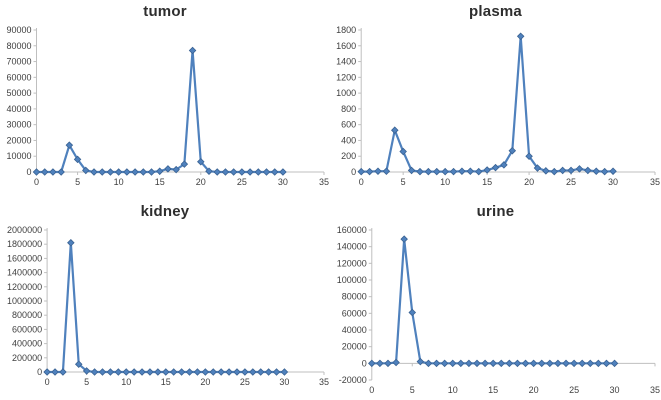  I want to click on y-axis-tick-label: 800000, so click(27, 315).